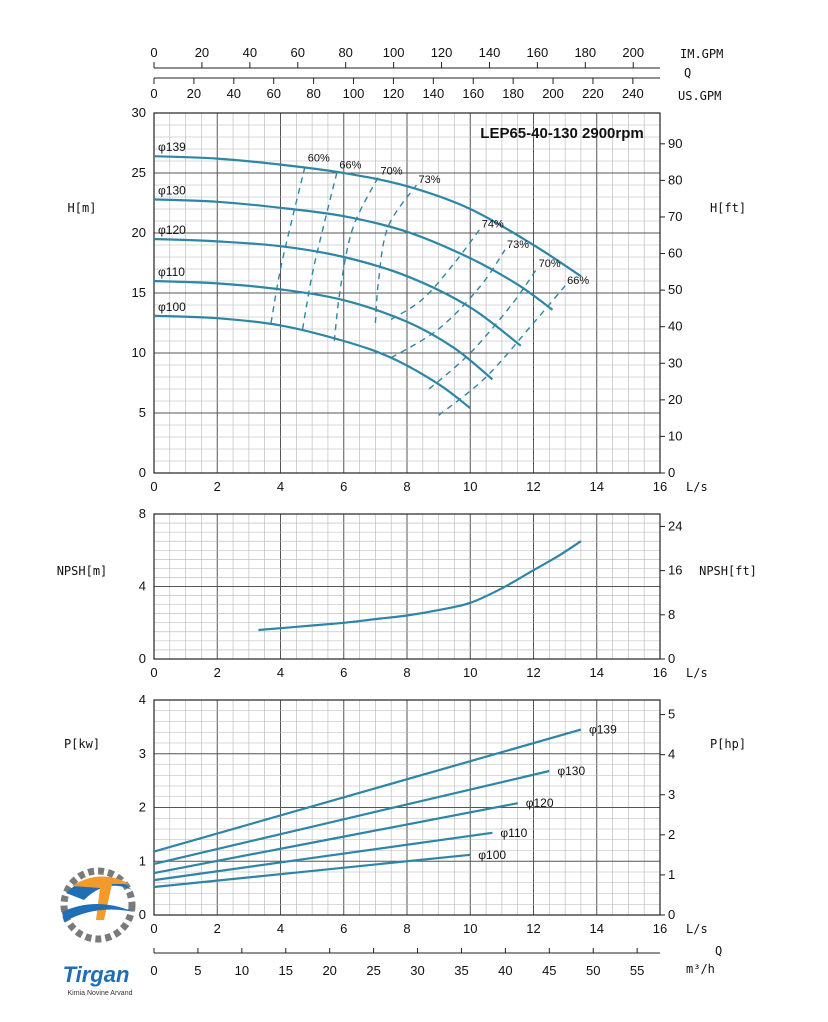 The image size is (828, 1022). What do you see at coordinates (492, 855) in the screenshot?
I see `power-series-label: φ100` at bounding box center [492, 855].